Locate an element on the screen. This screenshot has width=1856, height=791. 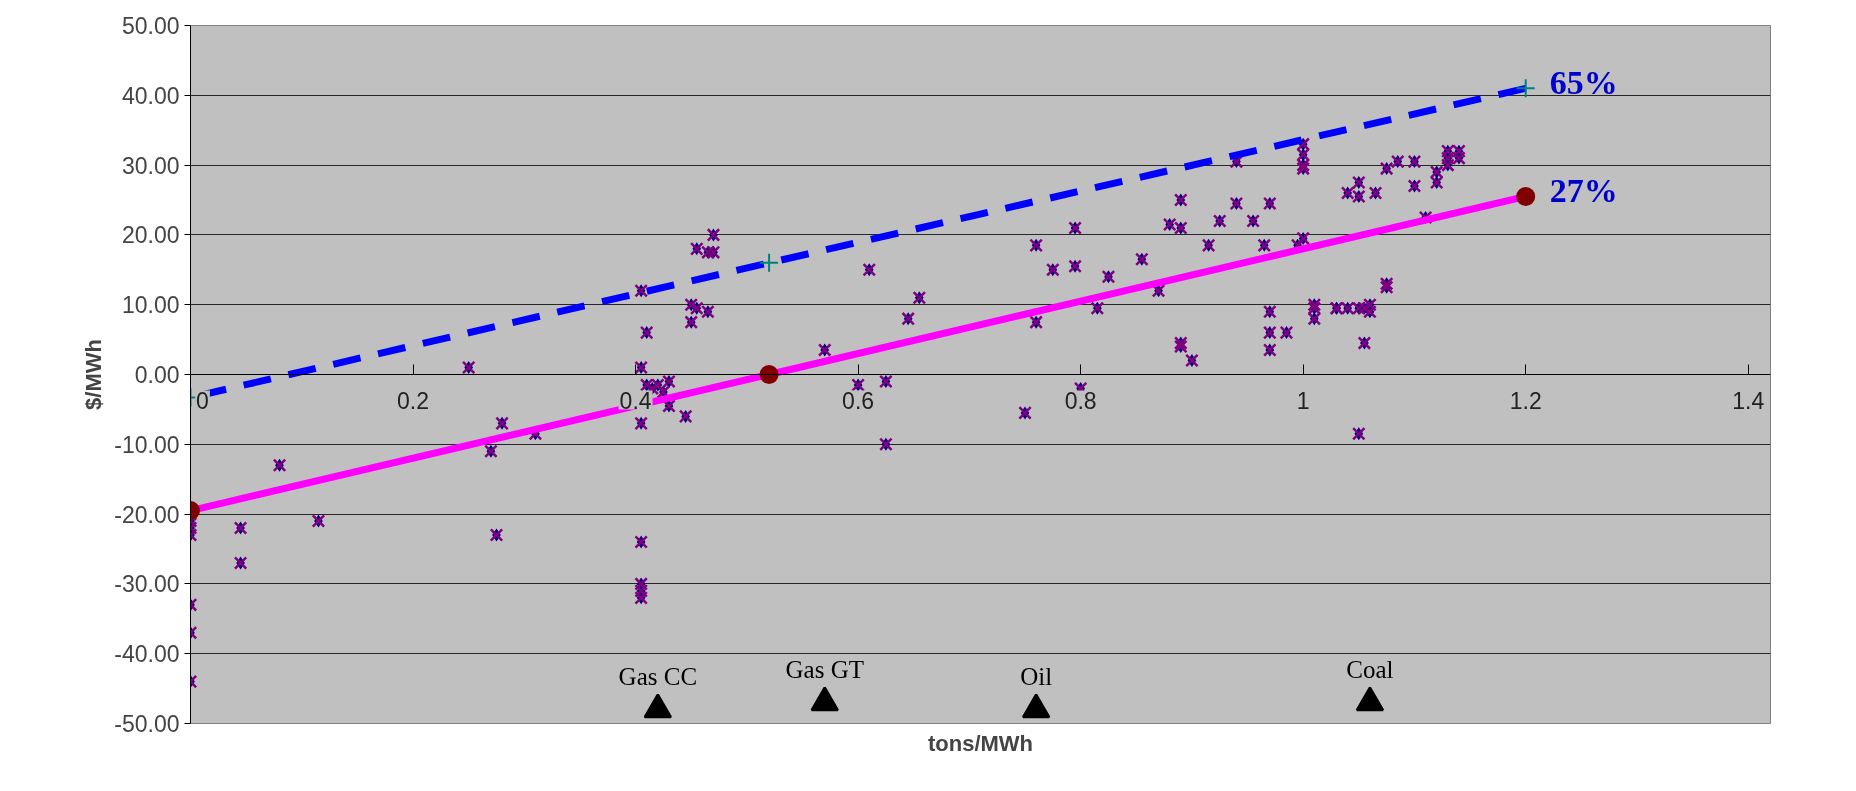
x-tick-label: 0 is located at coordinates (202, 400).